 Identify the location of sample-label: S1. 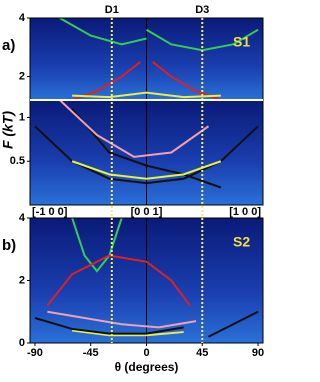
(241, 42).